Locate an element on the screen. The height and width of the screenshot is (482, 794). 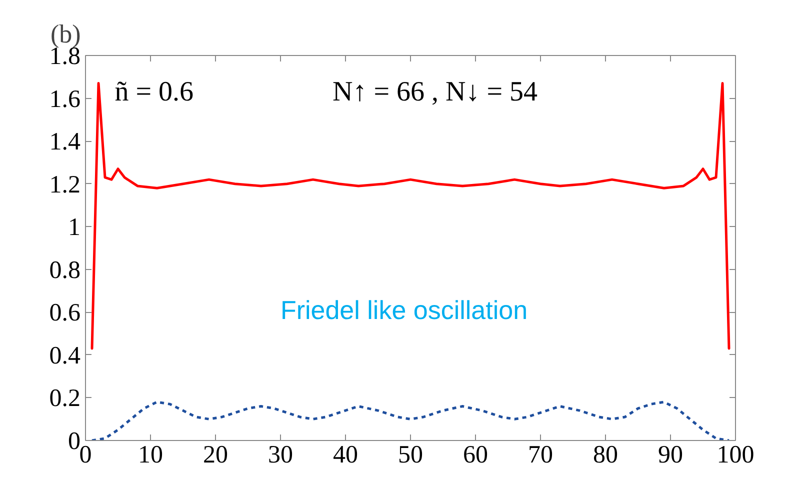
x-tick-label: 10 is located at coordinates (150, 455).